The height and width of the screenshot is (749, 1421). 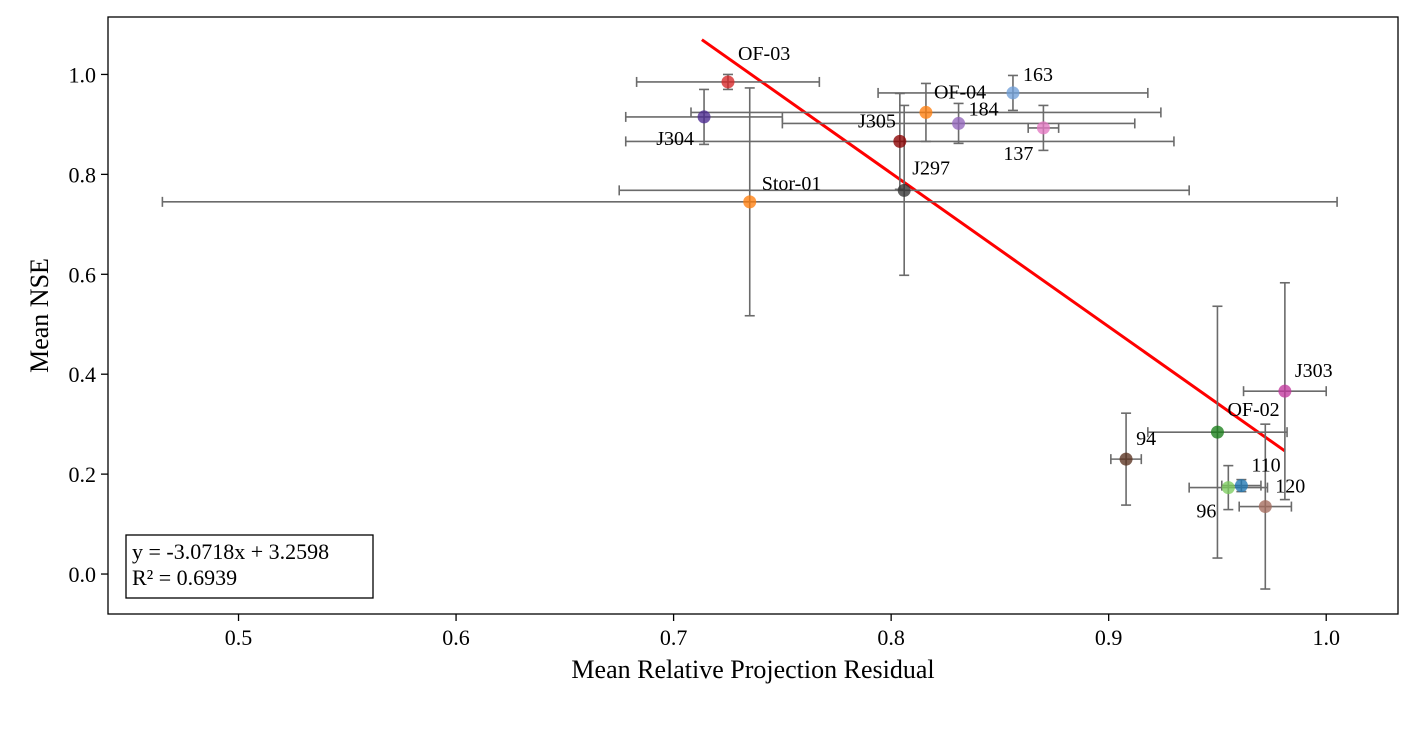 What do you see at coordinates (83, 74) in the screenshot?
I see `y-tick-label: 1.0` at bounding box center [83, 74].